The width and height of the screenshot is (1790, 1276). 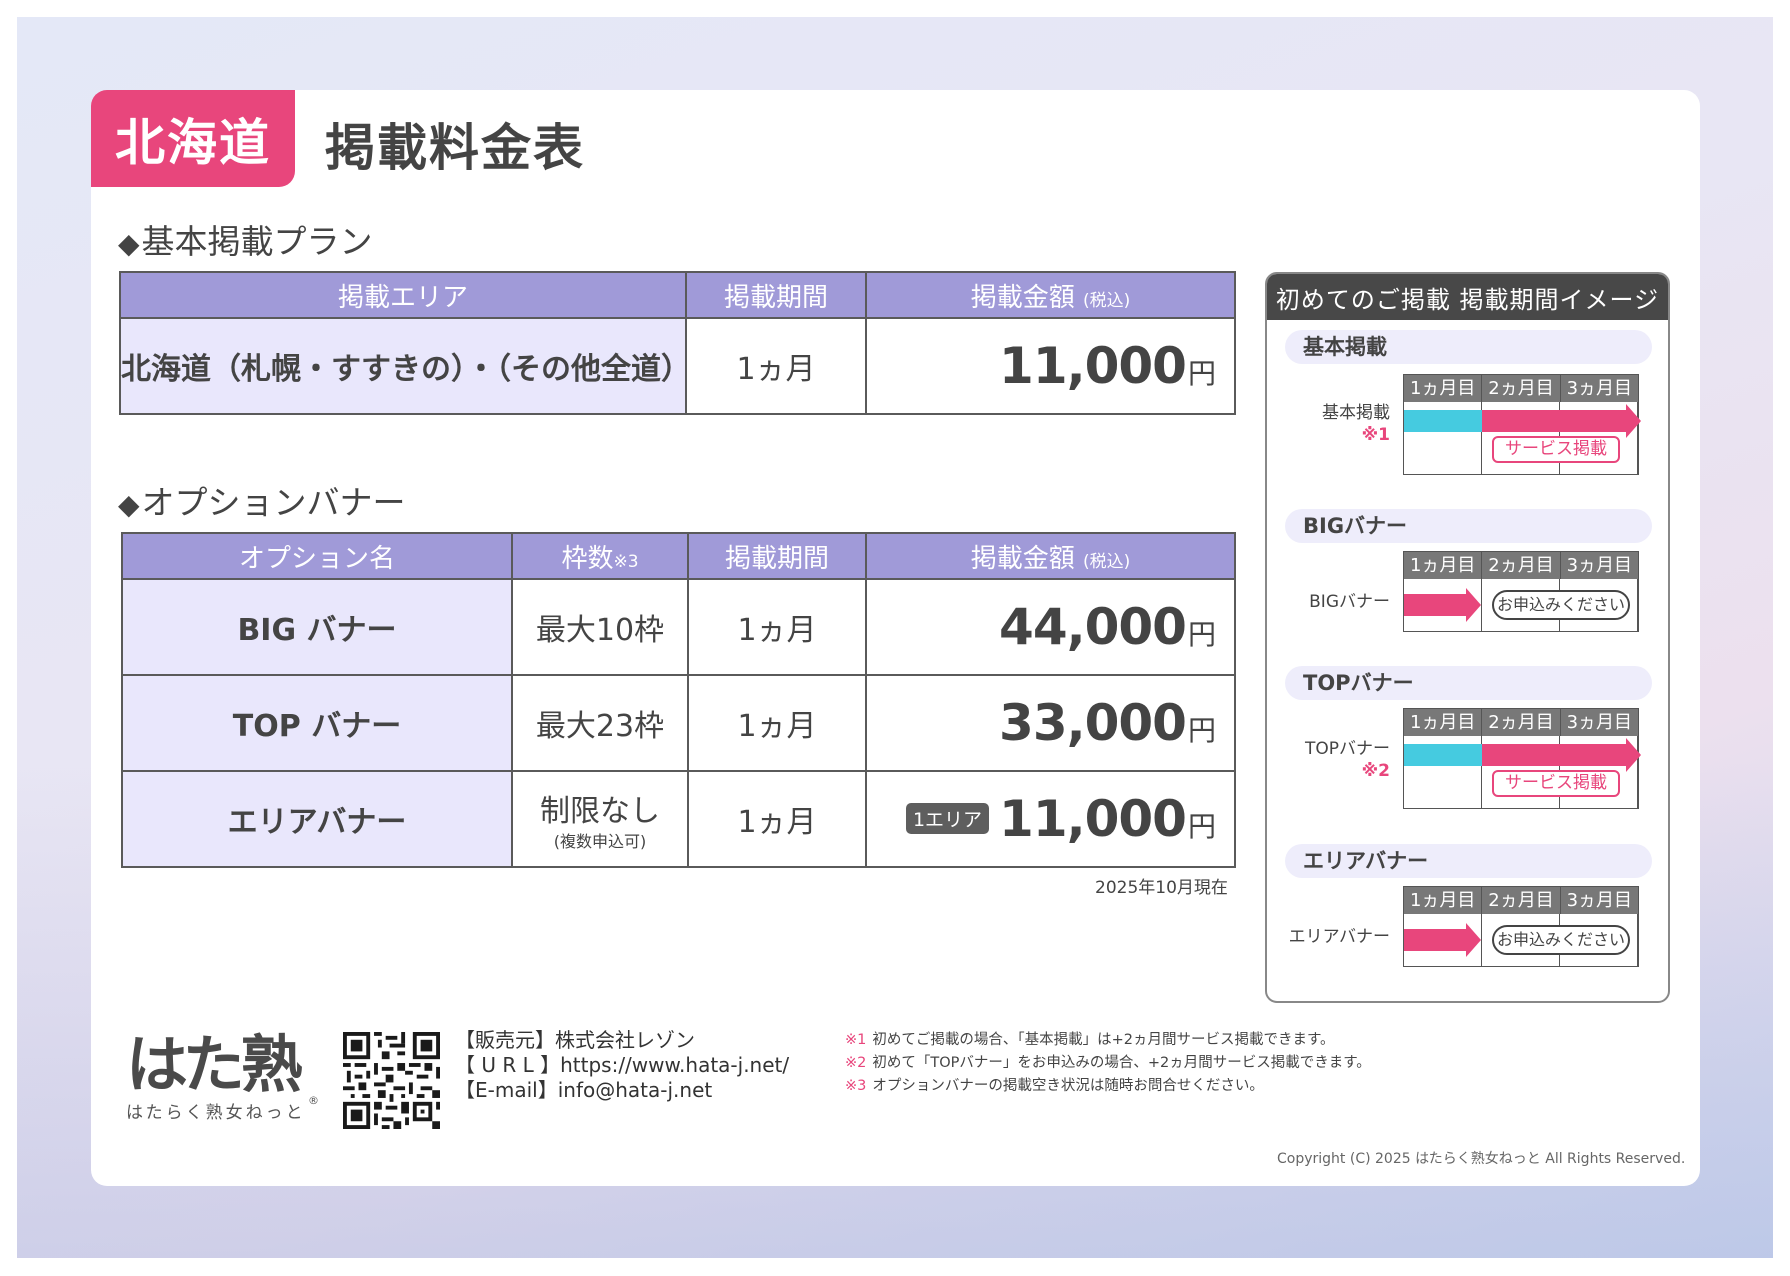 I want to click on basic-plan-heading-text: 基本掲載プラン, so click(x=257, y=241).